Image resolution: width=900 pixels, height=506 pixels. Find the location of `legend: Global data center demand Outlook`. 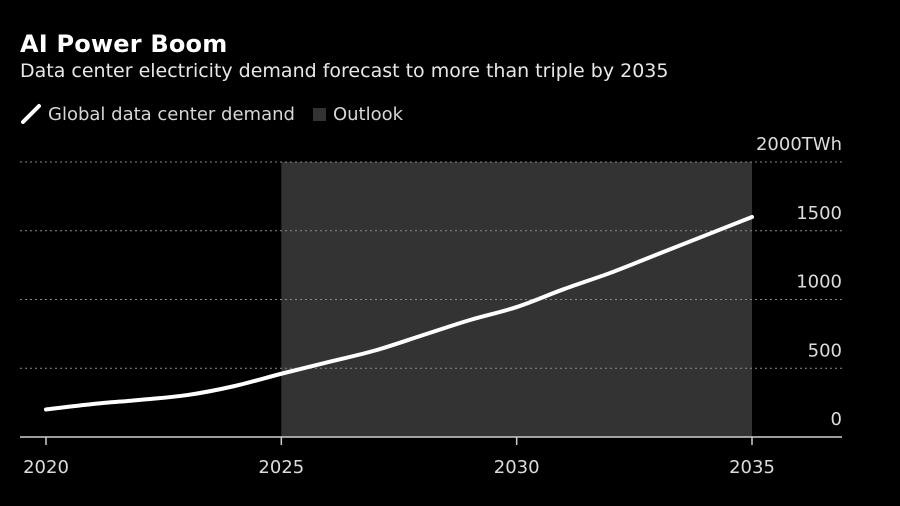

legend: Global data center demand Outlook is located at coordinates (220, 114).